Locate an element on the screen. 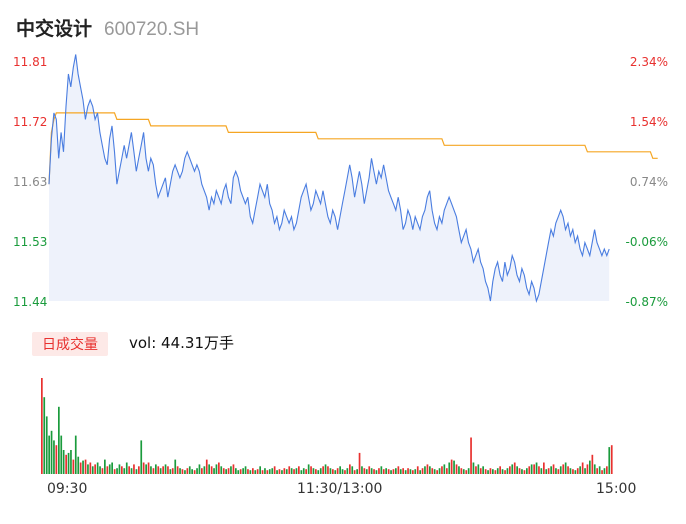 The width and height of the screenshot is (686, 524). pct-tick: -0.87% is located at coordinates (646, 302).